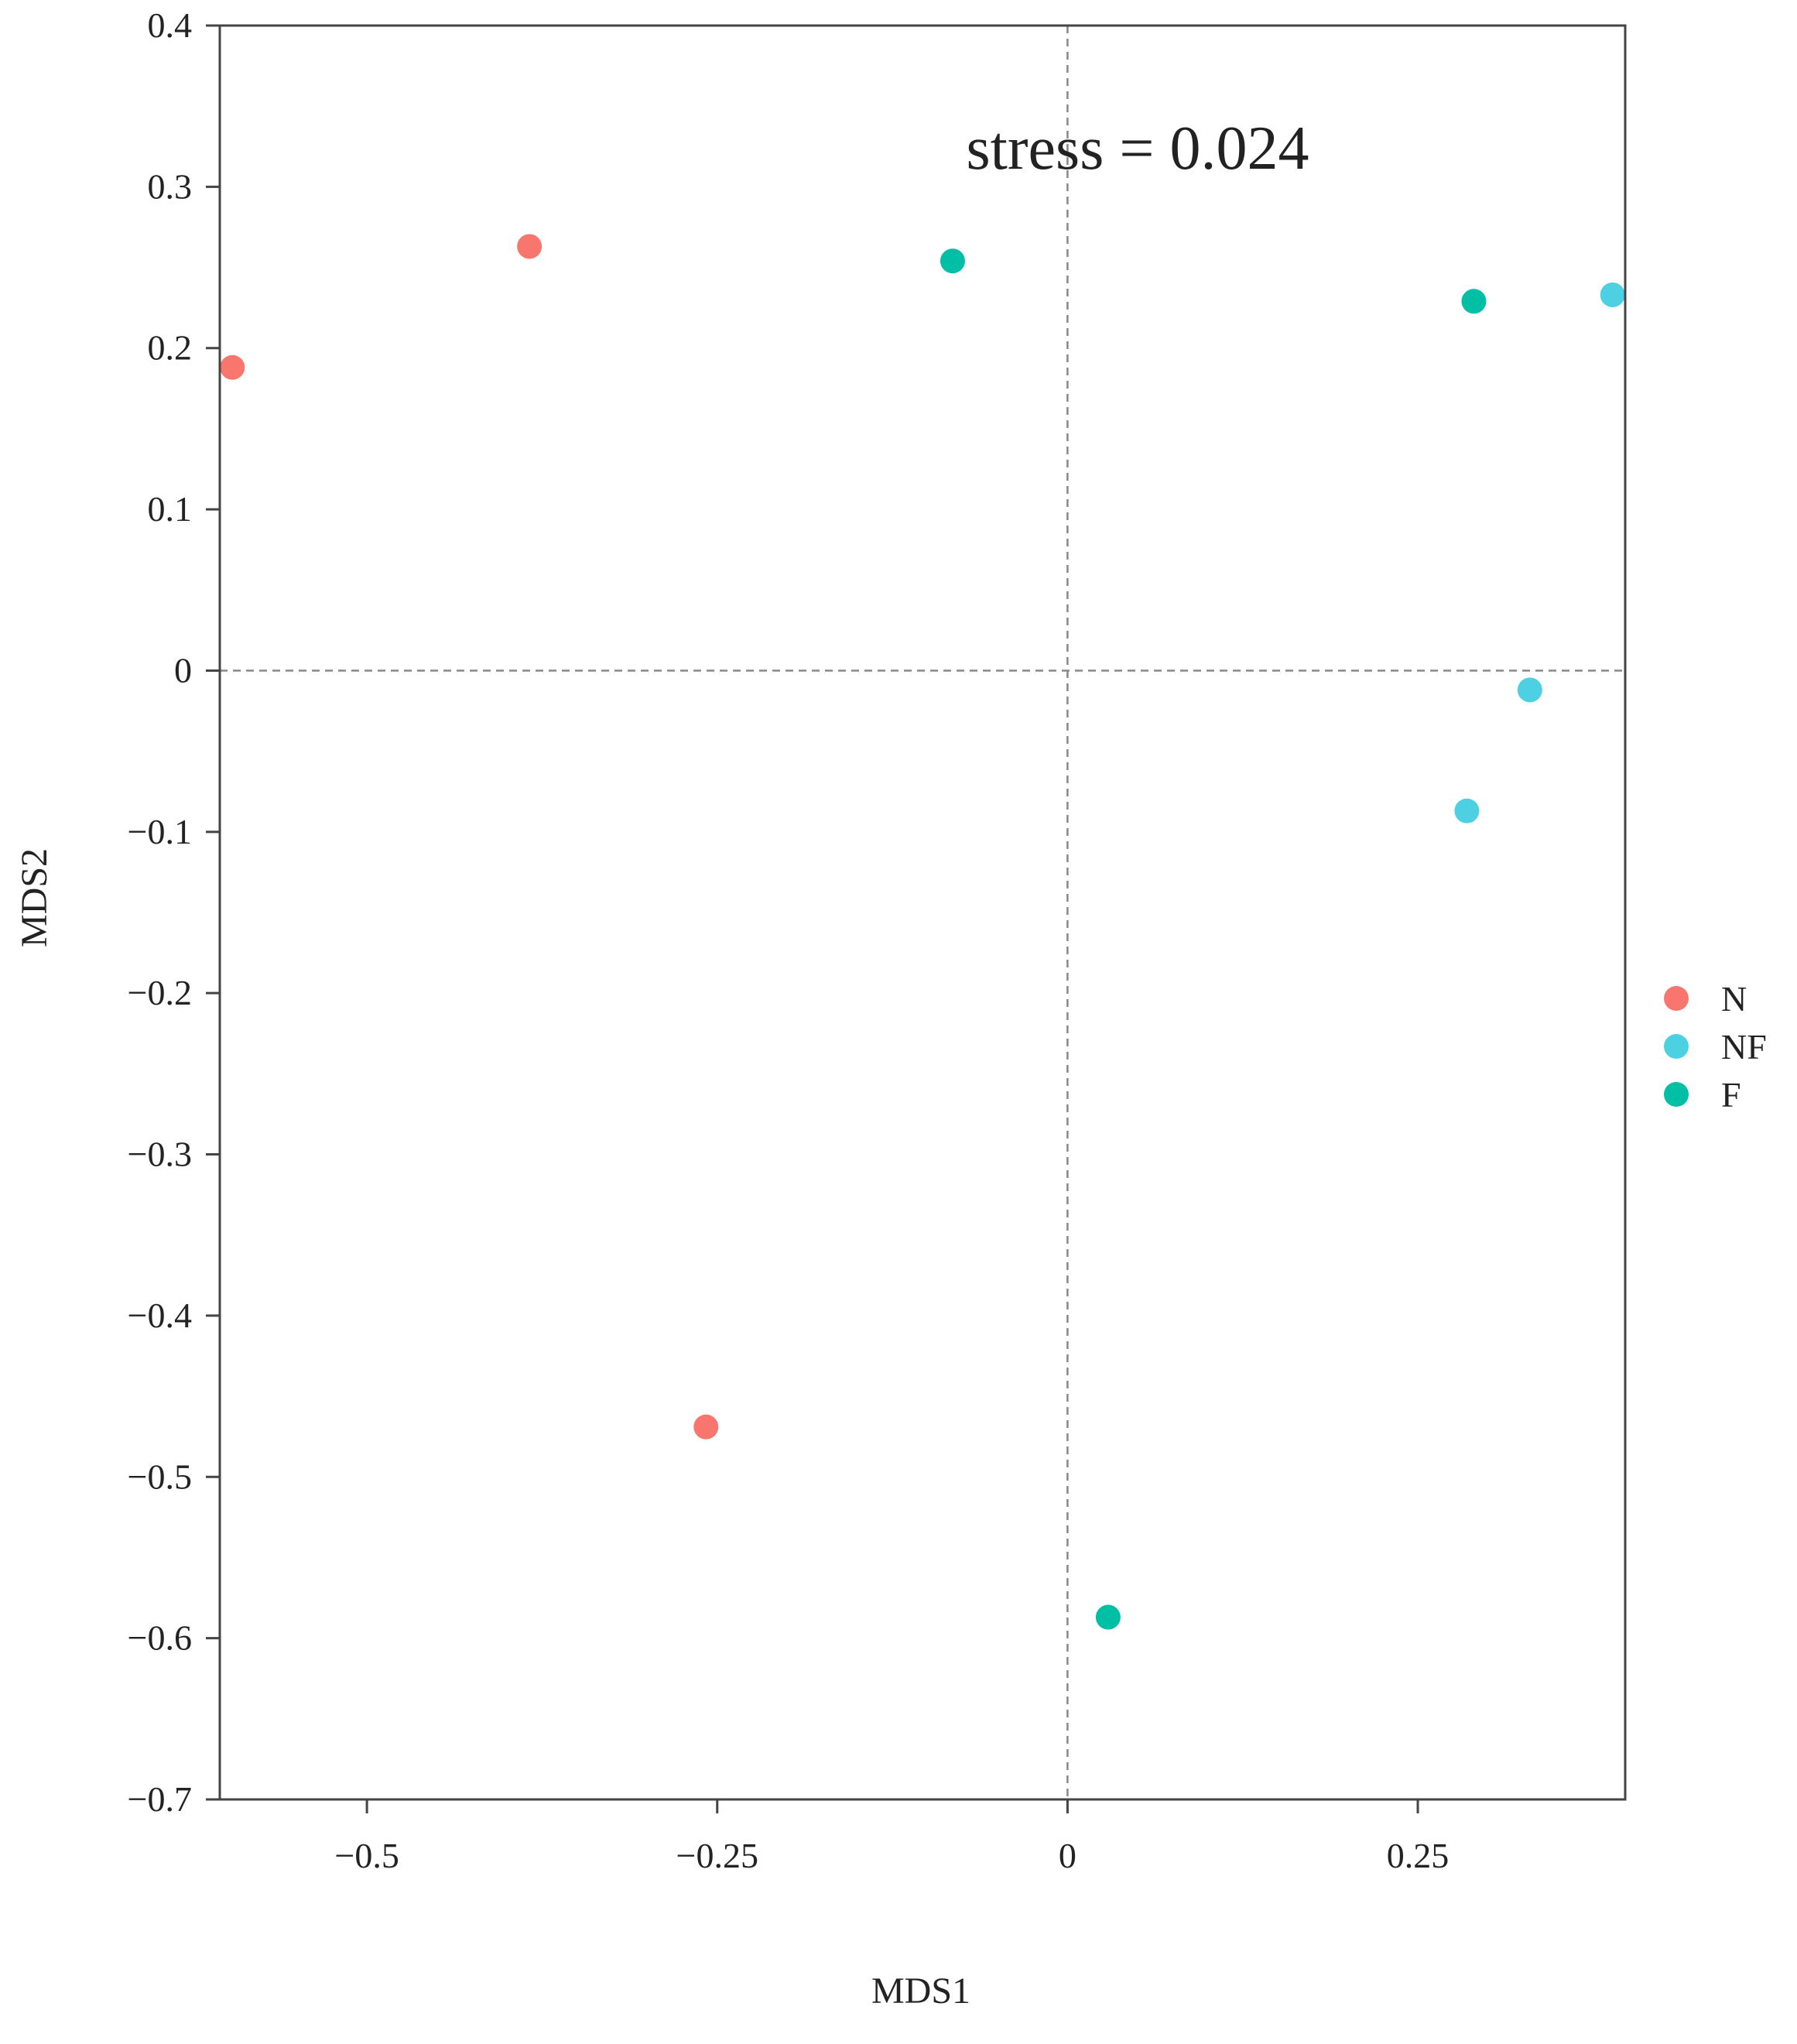 The height and width of the screenshot is (2044, 1797). What do you see at coordinates (183, 670) in the screenshot?
I see `y-tick-label: 0` at bounding box center [183, 670].